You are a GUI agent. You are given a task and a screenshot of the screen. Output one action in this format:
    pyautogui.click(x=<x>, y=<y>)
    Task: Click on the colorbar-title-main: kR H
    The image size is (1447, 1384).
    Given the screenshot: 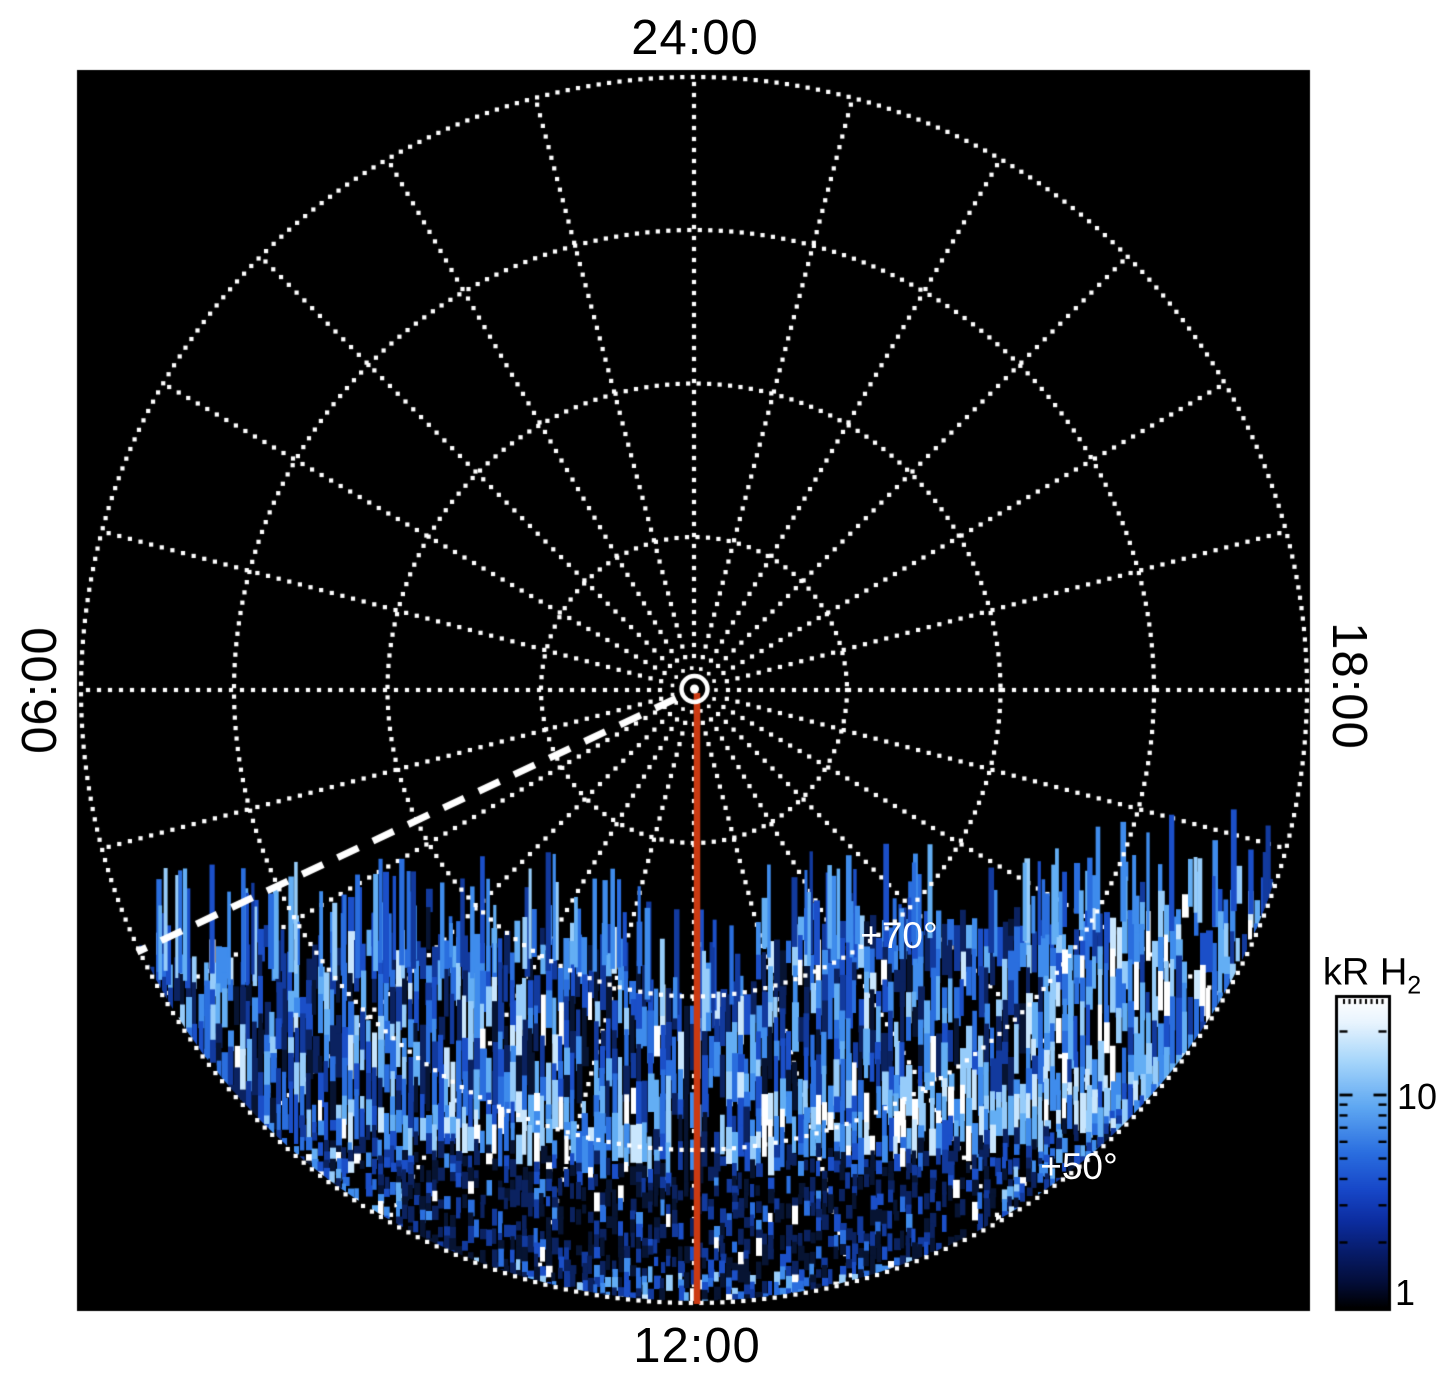 What is the action you would take?
    pyautogui.click(x=1365, y=972)
    